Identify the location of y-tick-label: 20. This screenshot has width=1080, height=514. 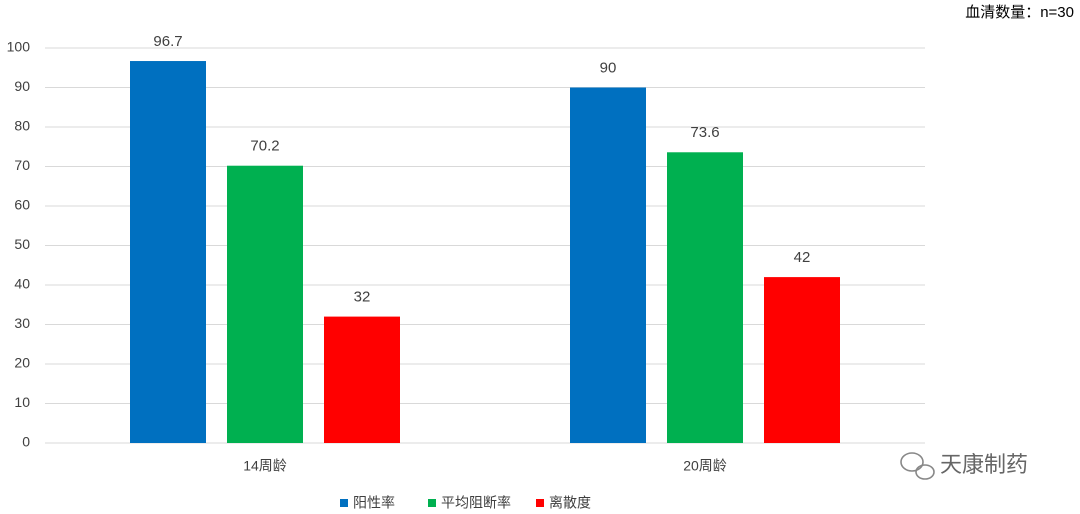
(22, 363).